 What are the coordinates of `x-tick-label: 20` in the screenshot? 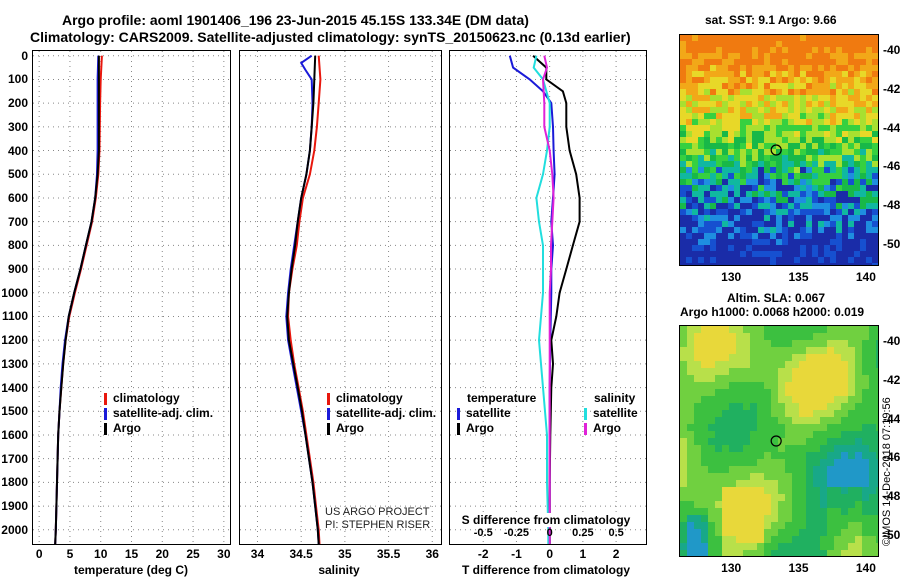 It's located at (162, 554).